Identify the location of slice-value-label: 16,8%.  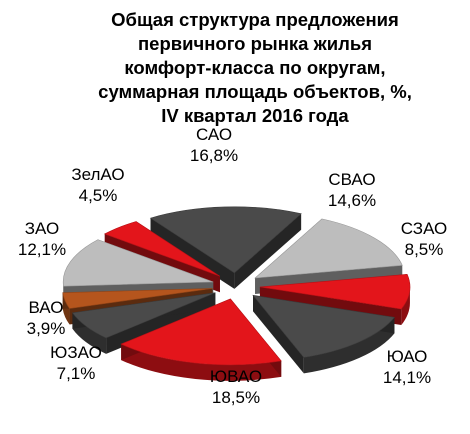
(214, 155).